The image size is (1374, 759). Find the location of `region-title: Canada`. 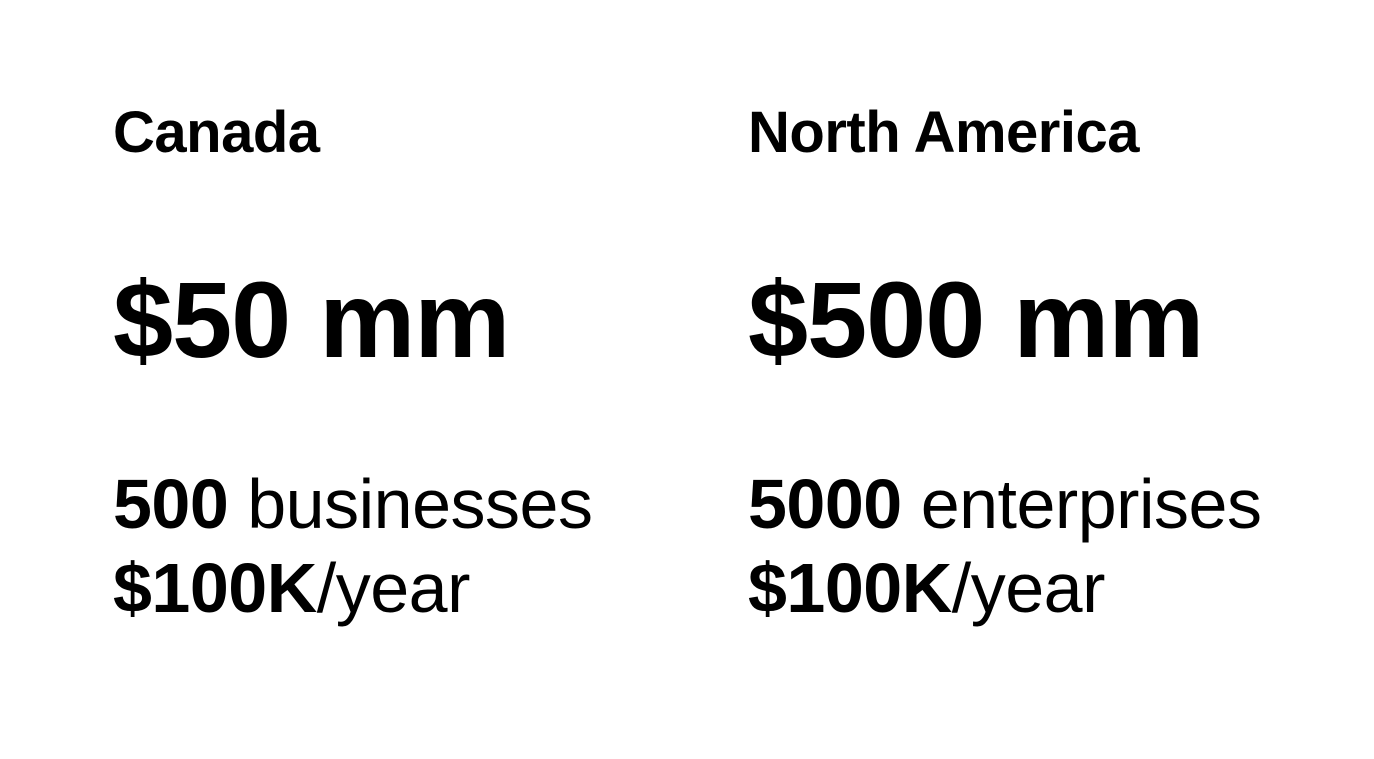

region-title: Canada is located at coordinates (216, 132).